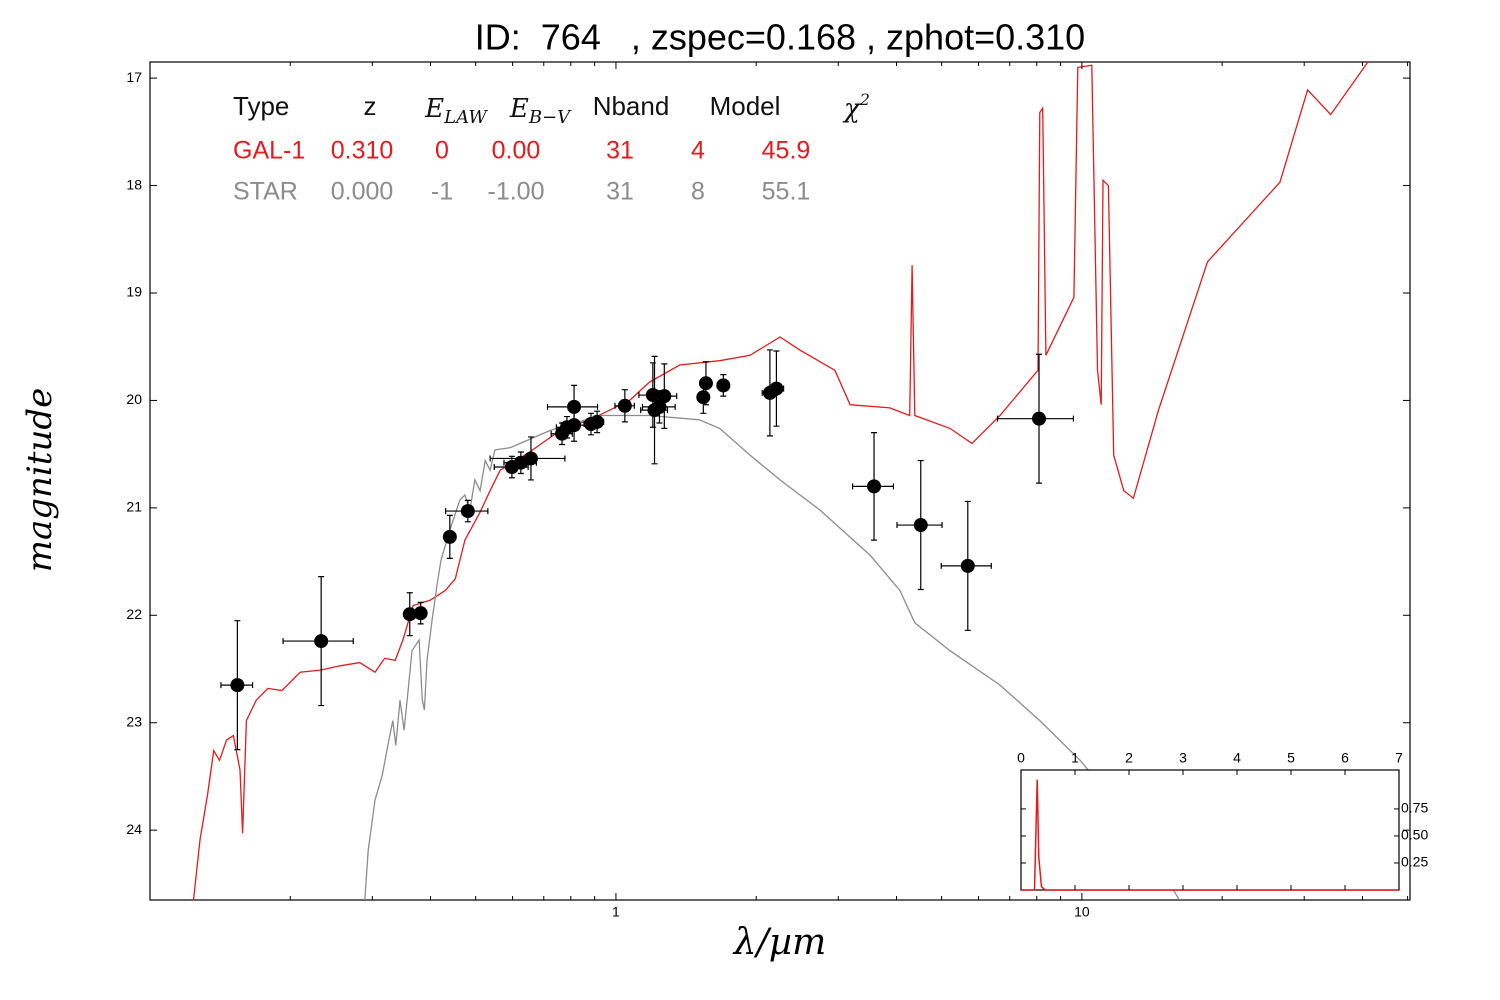 The image size is (1500, 1000). Describe the element at coordinates (362, 192) in the screenshot. I see `table-cell: 0.000` at that location.